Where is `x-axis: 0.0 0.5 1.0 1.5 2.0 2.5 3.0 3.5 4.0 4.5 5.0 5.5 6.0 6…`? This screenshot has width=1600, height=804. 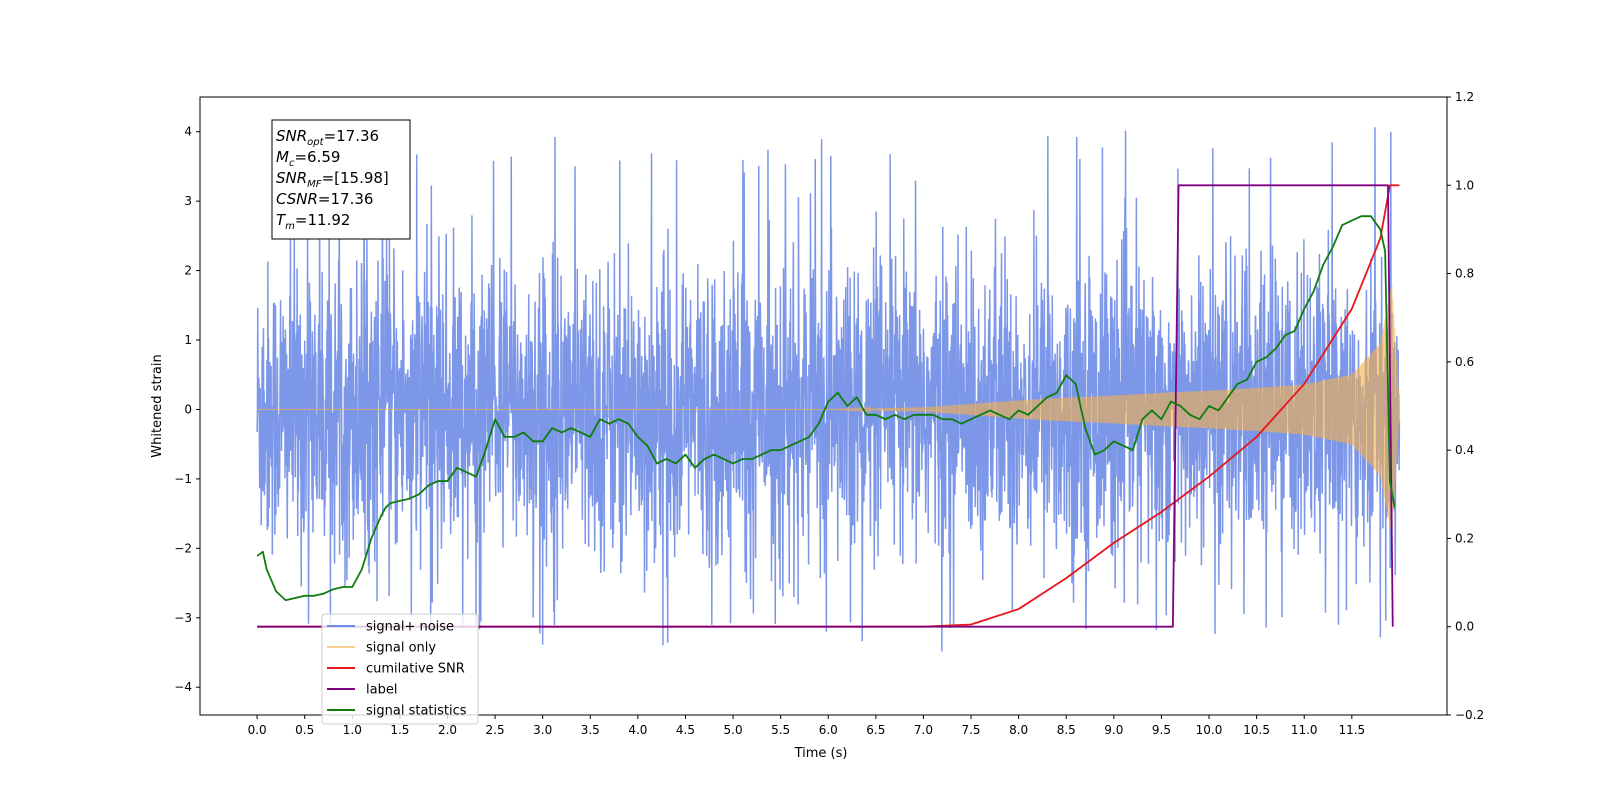 x-axis: 0.0 0.5 1.0 1.5 2.0 2.5 3.0 3.5 4.0 4.5 5.0 5.5 6.0 6… is located at coordinates (806, 726).